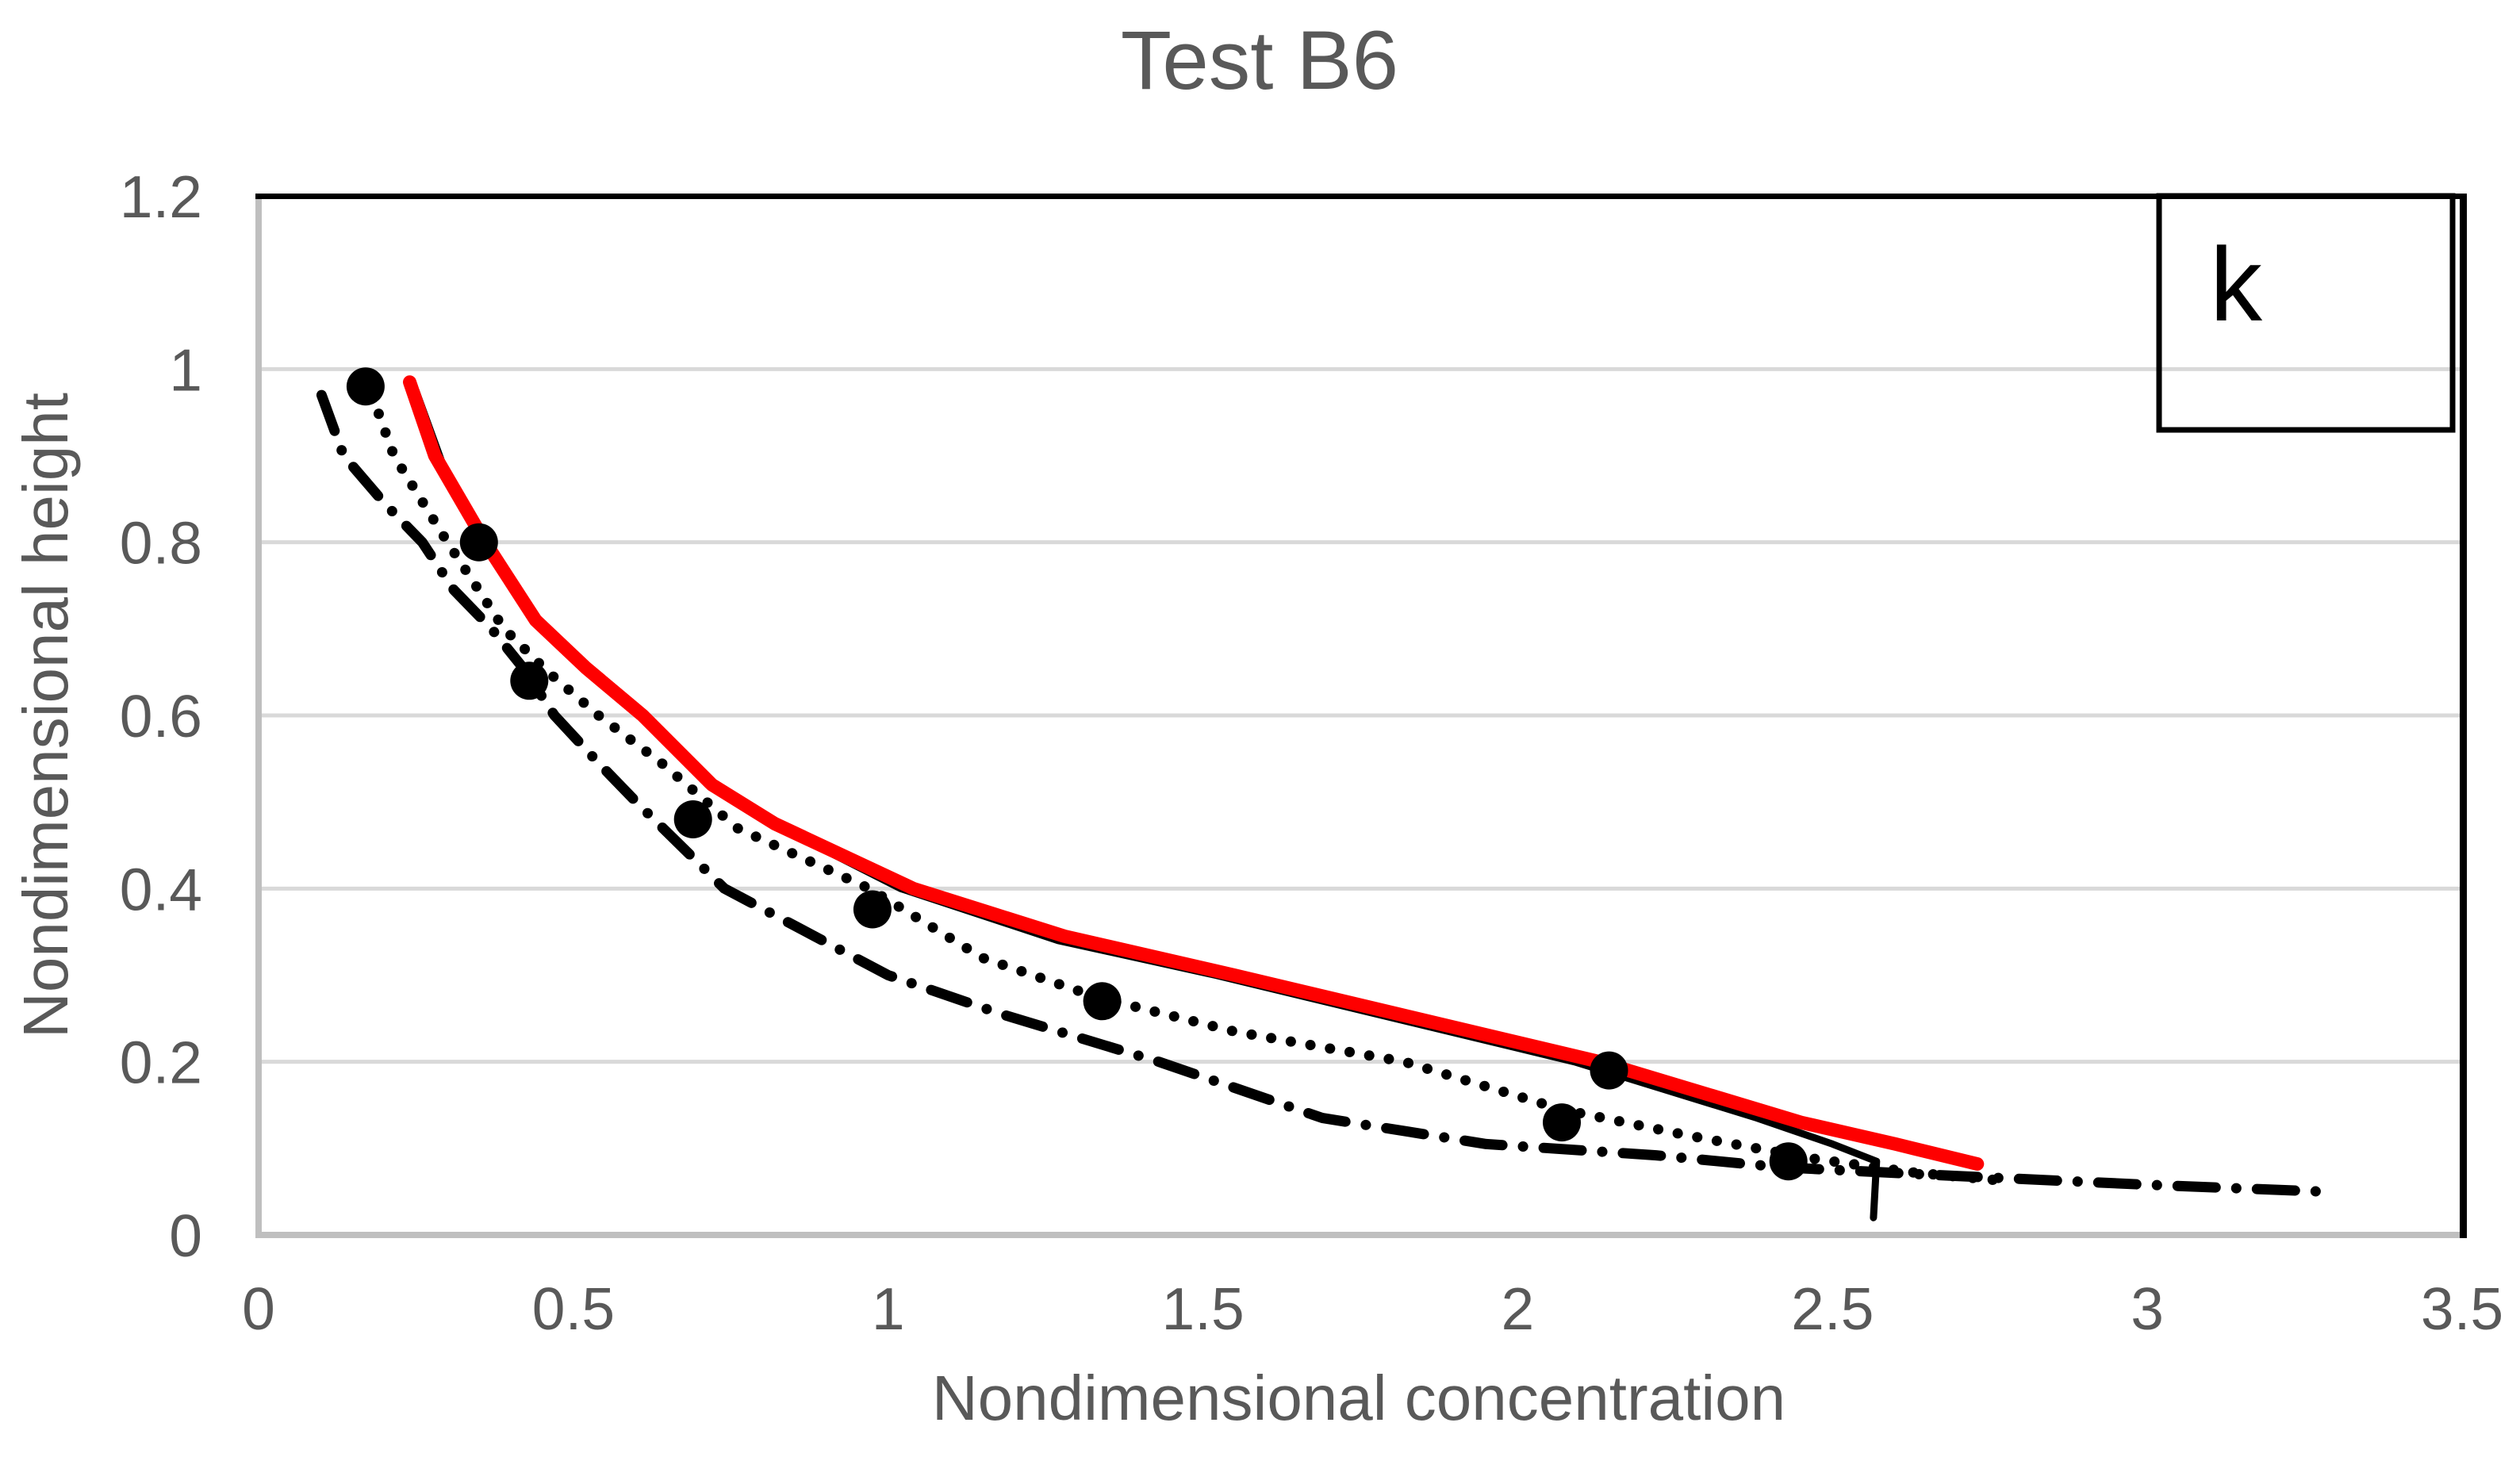 The width and height of the screenshot is (2520, 1461). What do you see at coordinates (2462, 1308) in the screenshot?
I see `x-tick-label-3.5: 3.5` at bounding box center [2462, 1308].